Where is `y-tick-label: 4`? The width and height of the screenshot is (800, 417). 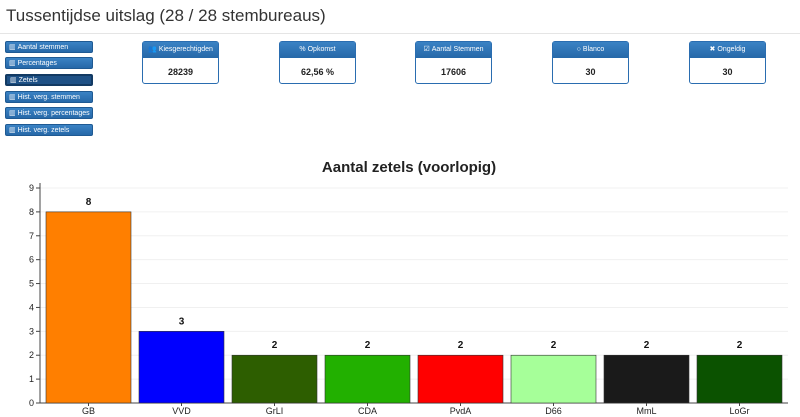
y-tick-label: 4 is located at coordinates (31, 307).